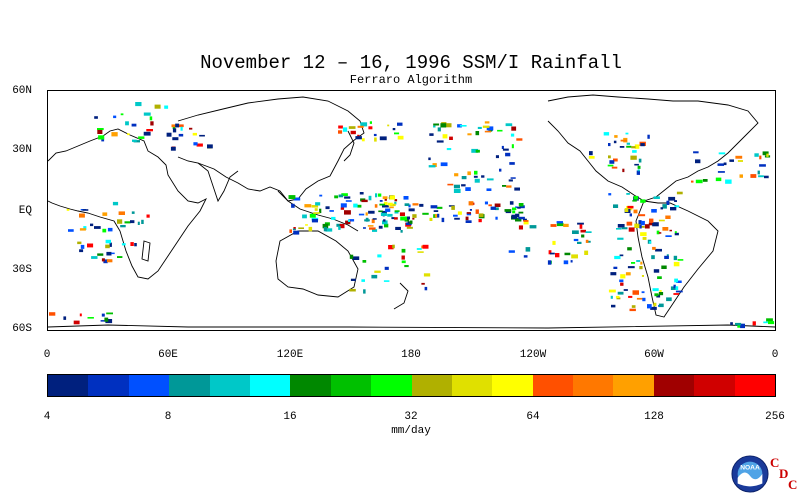  Describe the element at coordinates (401, 296) in the screenshot. I see `coast-new-zealand` at that location.